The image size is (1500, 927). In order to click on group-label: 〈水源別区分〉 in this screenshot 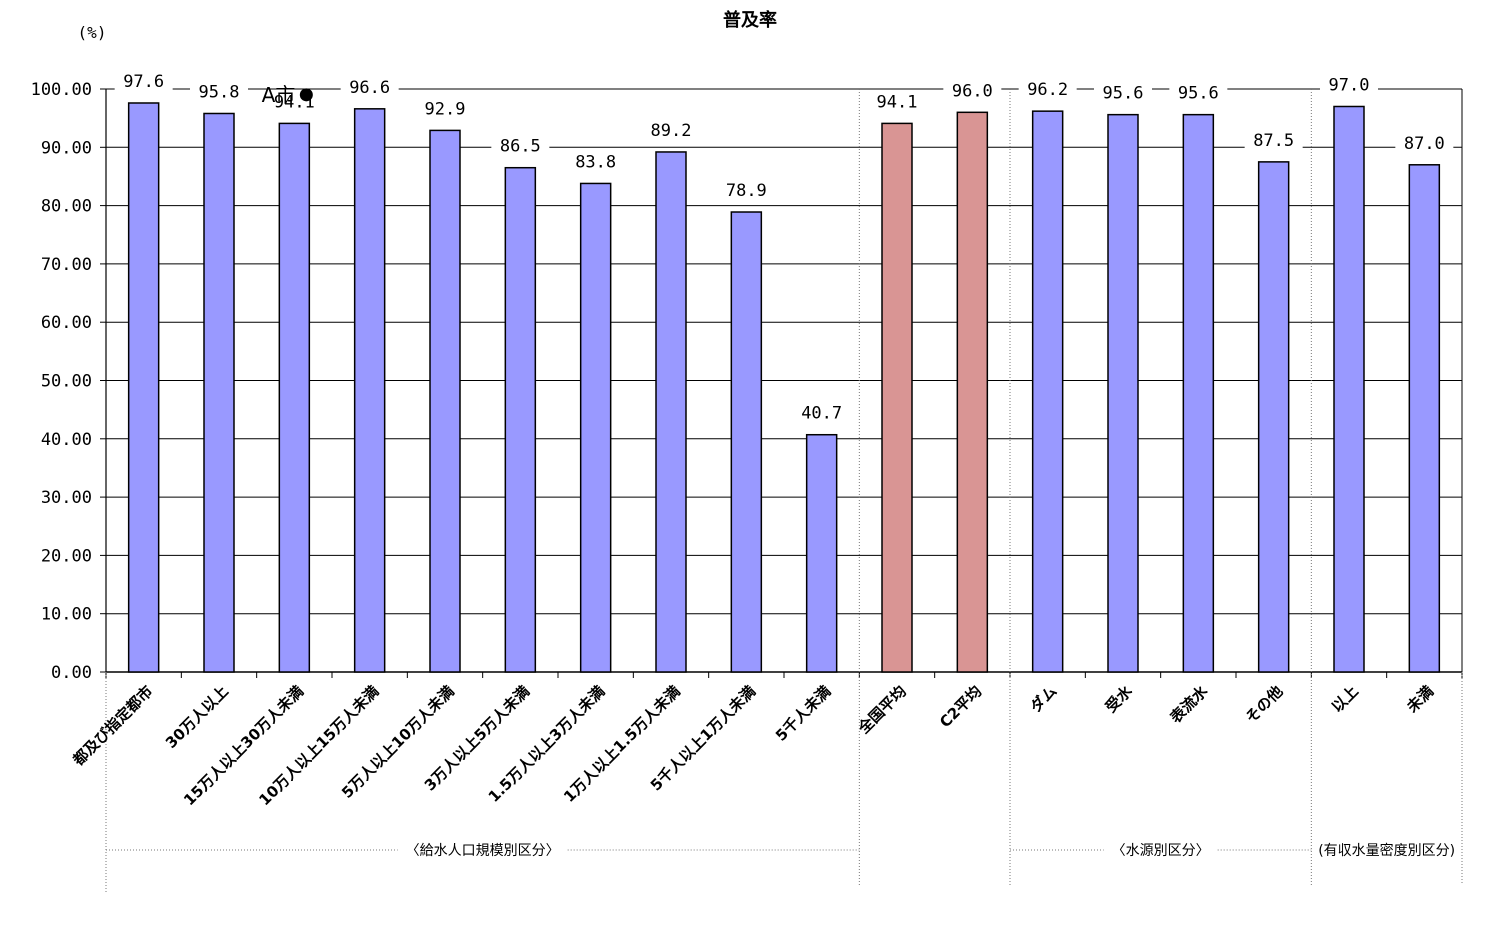, I will do `click(1161, 851)`.